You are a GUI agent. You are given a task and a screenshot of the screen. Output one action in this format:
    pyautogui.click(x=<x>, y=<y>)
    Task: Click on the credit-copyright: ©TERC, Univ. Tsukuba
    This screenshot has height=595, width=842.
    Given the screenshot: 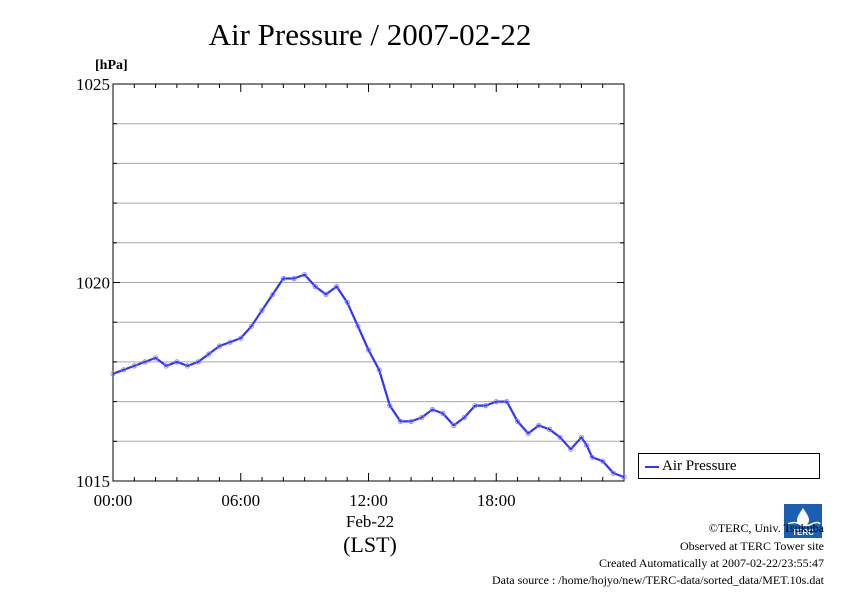 What is the action you would take?
    pyautogui.click(x=766, y=528)
    